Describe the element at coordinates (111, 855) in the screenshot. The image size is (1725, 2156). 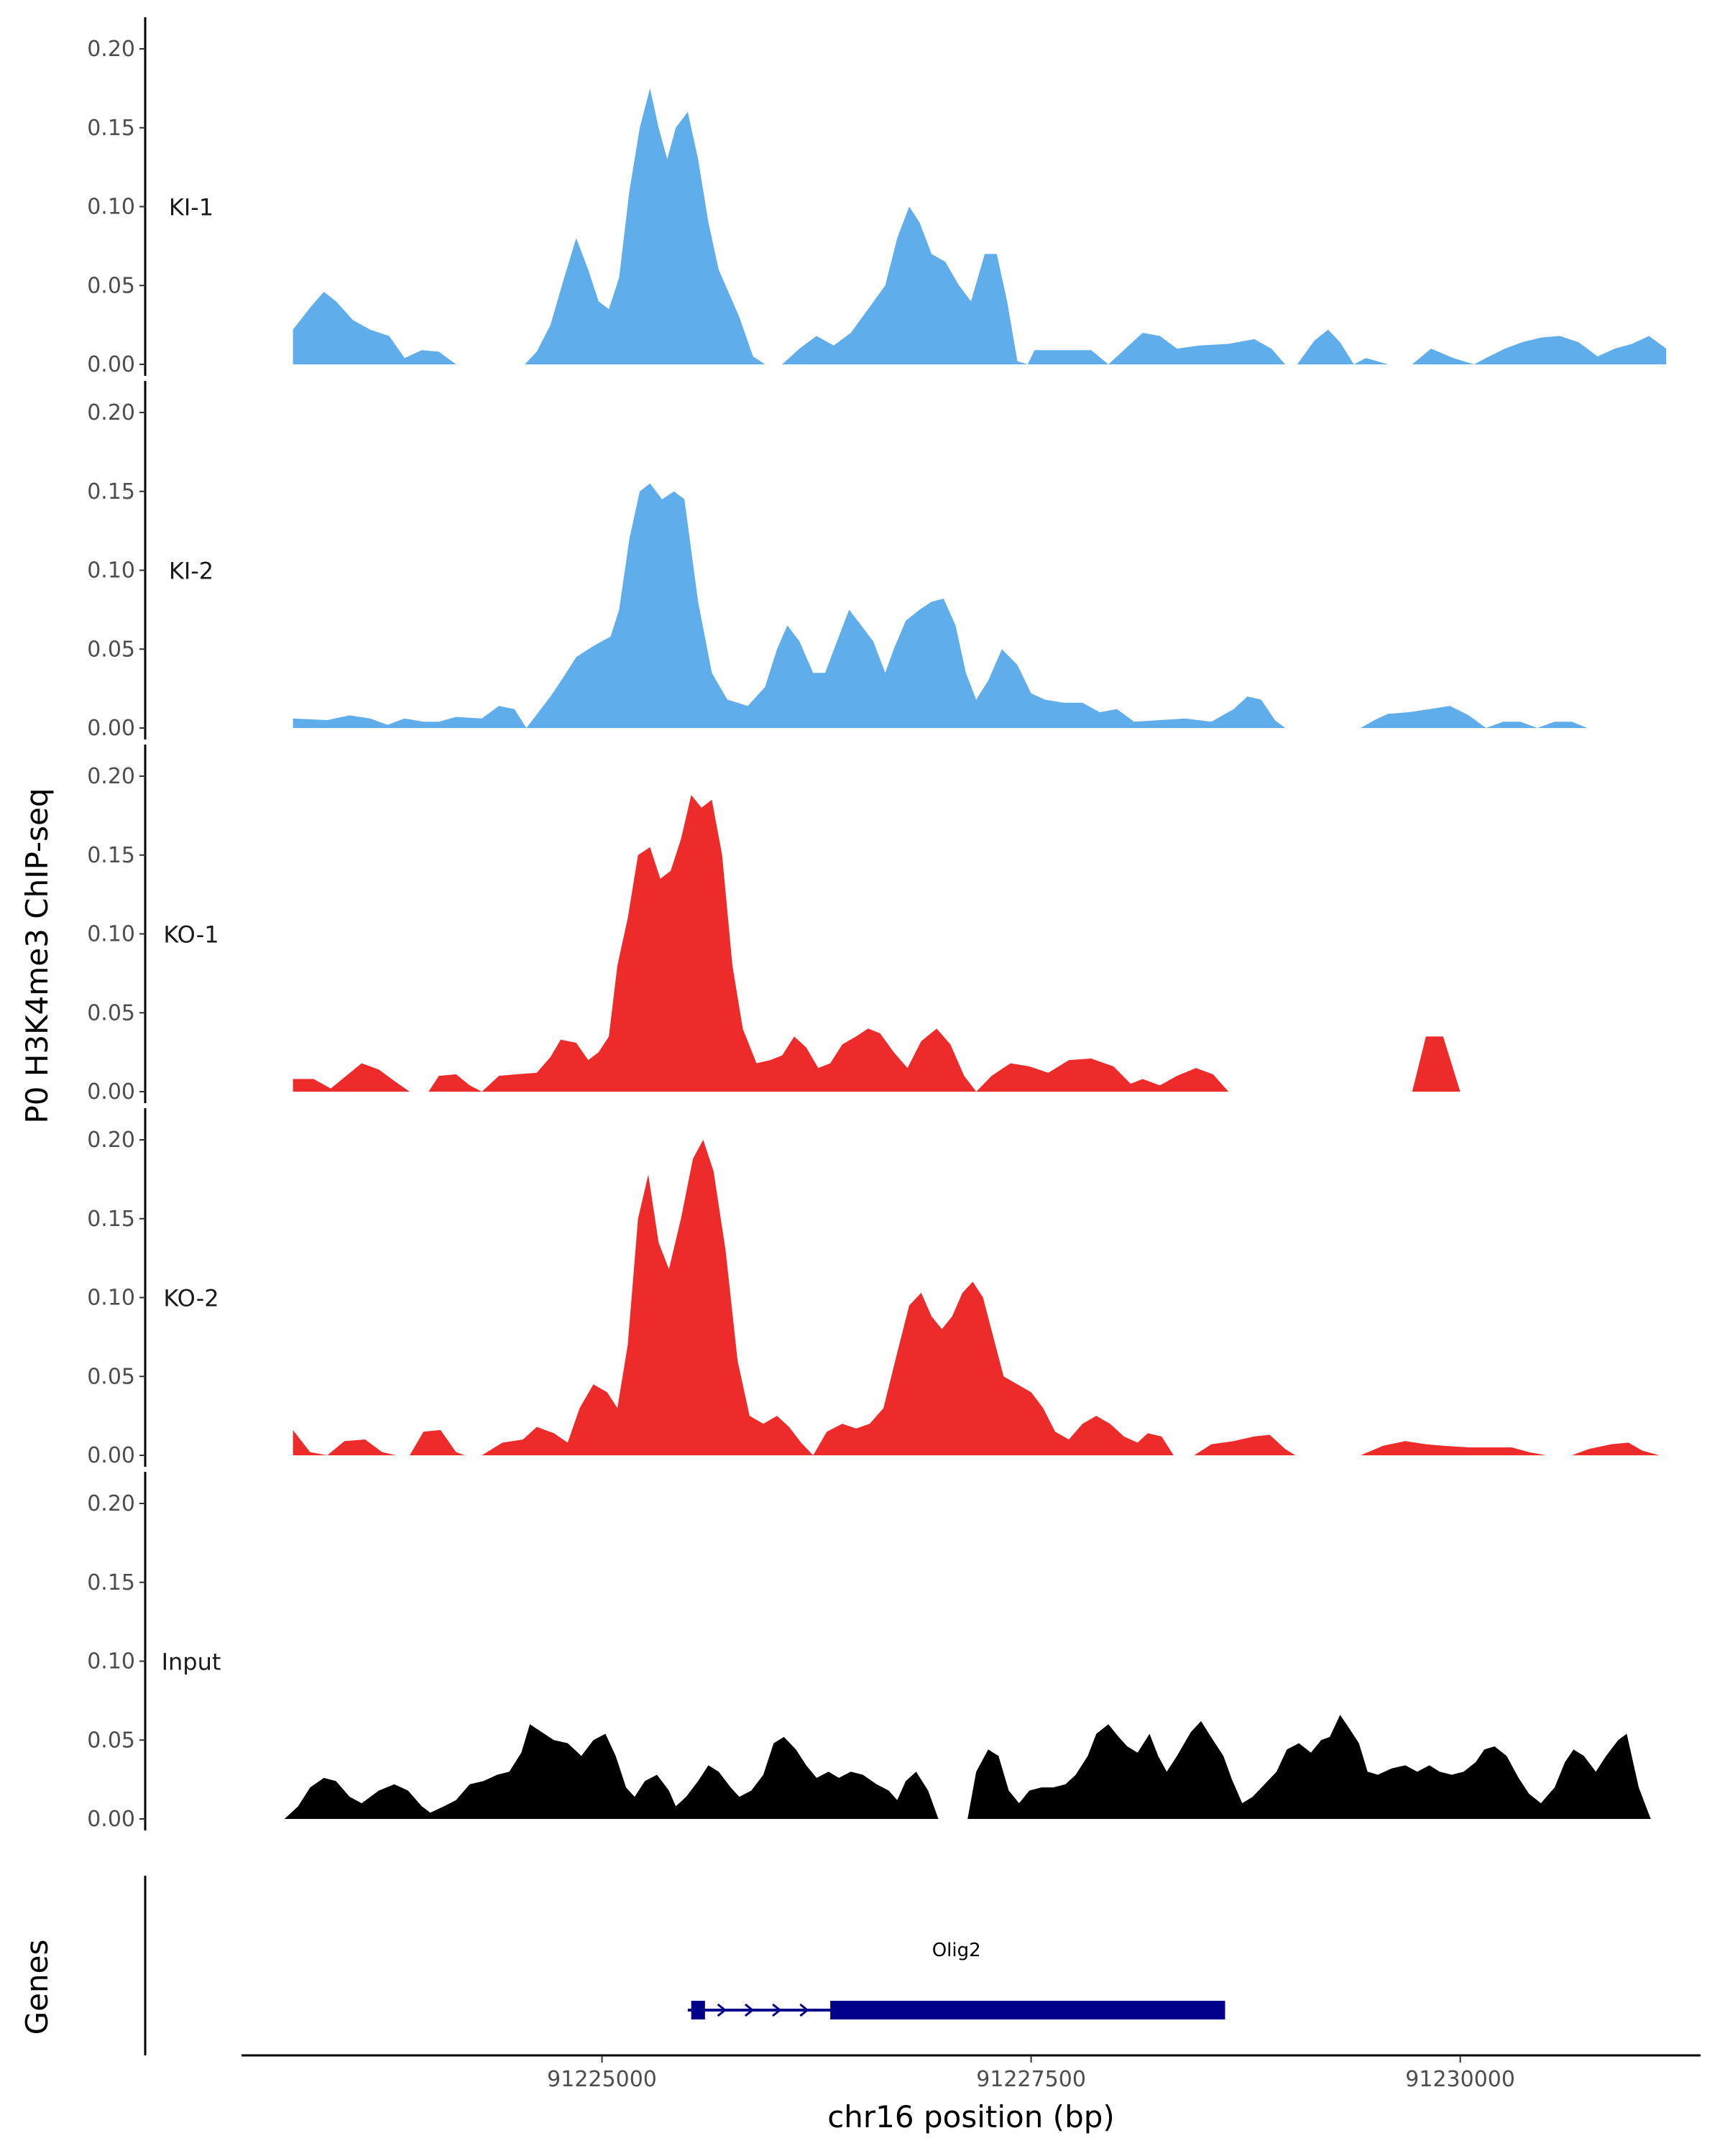
I see `y-tick-label-ko-1: 0.15` at that location.